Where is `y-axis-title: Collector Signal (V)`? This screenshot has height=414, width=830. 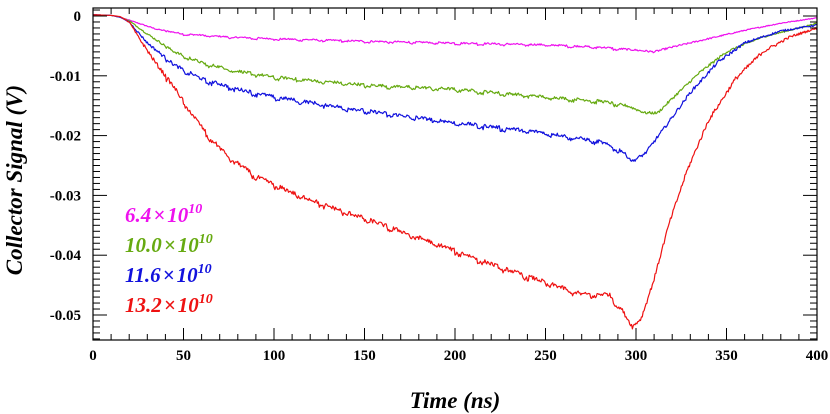
y-axis-title: Collector Signal (V) is located at coordinates (14, 180).